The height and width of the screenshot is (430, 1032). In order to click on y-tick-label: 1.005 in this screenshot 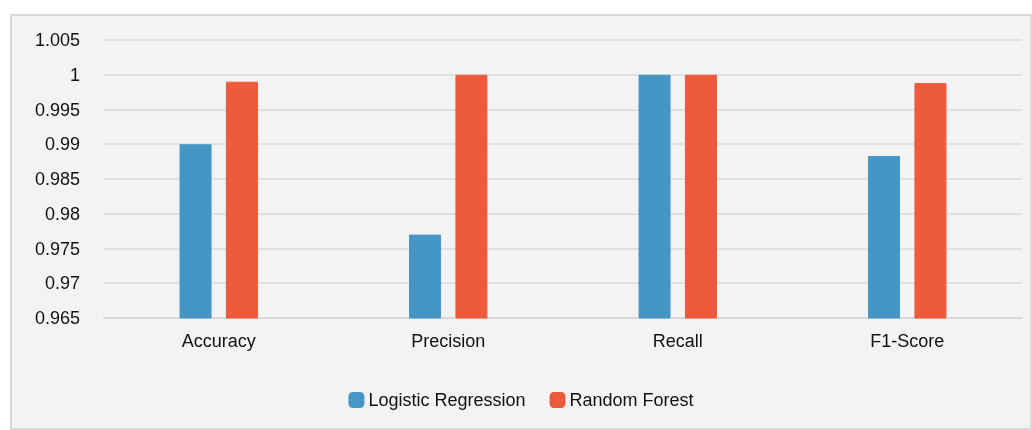, I will do `click(57, 40)`.